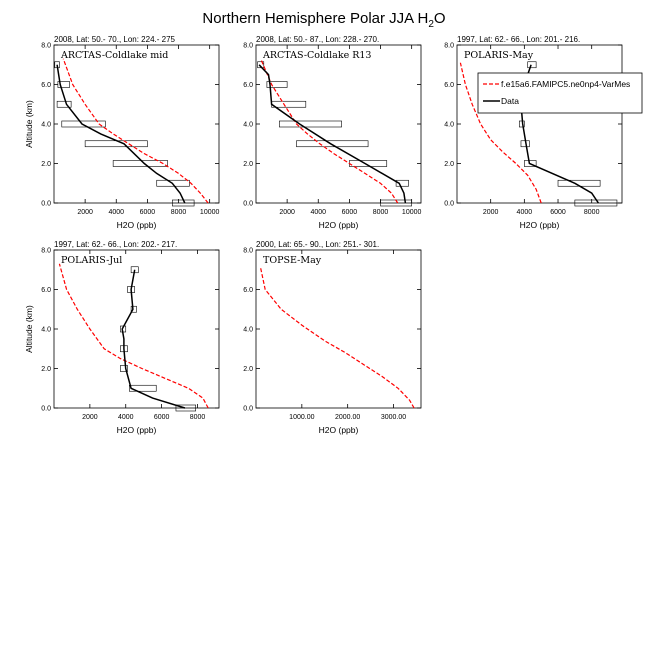  I want to click on panel-header: 1997, Lat: 62.- 66., Lon: 201.- 216., so click(518, 39).